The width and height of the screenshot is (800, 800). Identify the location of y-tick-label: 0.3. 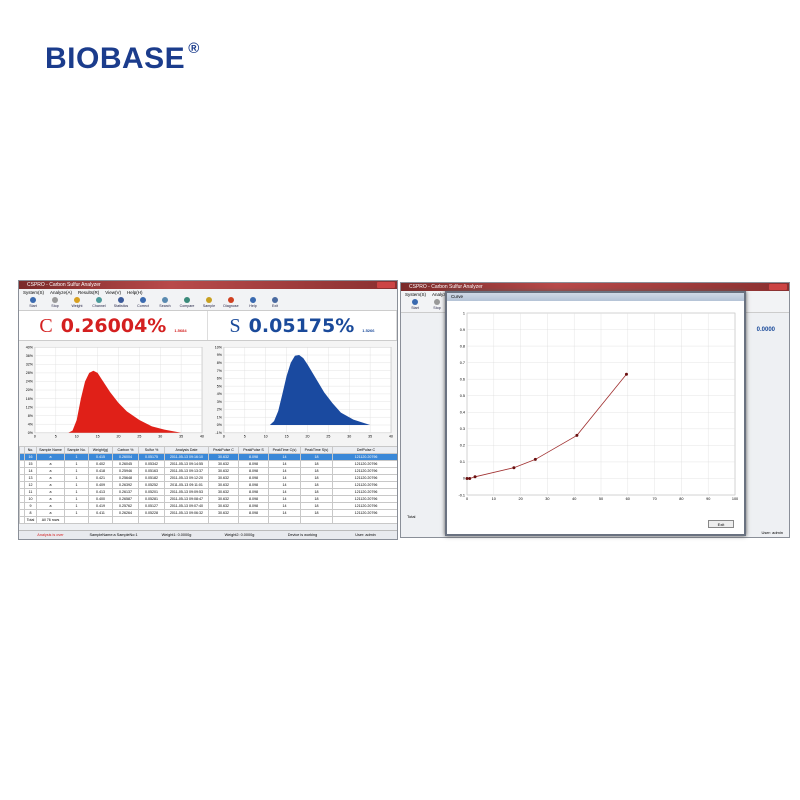
(462, 429).